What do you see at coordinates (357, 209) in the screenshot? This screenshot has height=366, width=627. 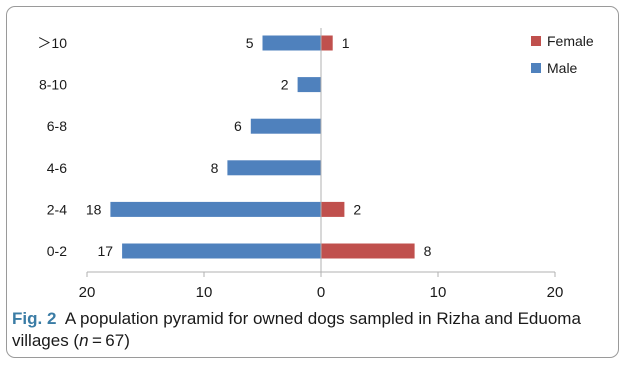 I see `female-data-label: 2` at bounding box center [357, 209].